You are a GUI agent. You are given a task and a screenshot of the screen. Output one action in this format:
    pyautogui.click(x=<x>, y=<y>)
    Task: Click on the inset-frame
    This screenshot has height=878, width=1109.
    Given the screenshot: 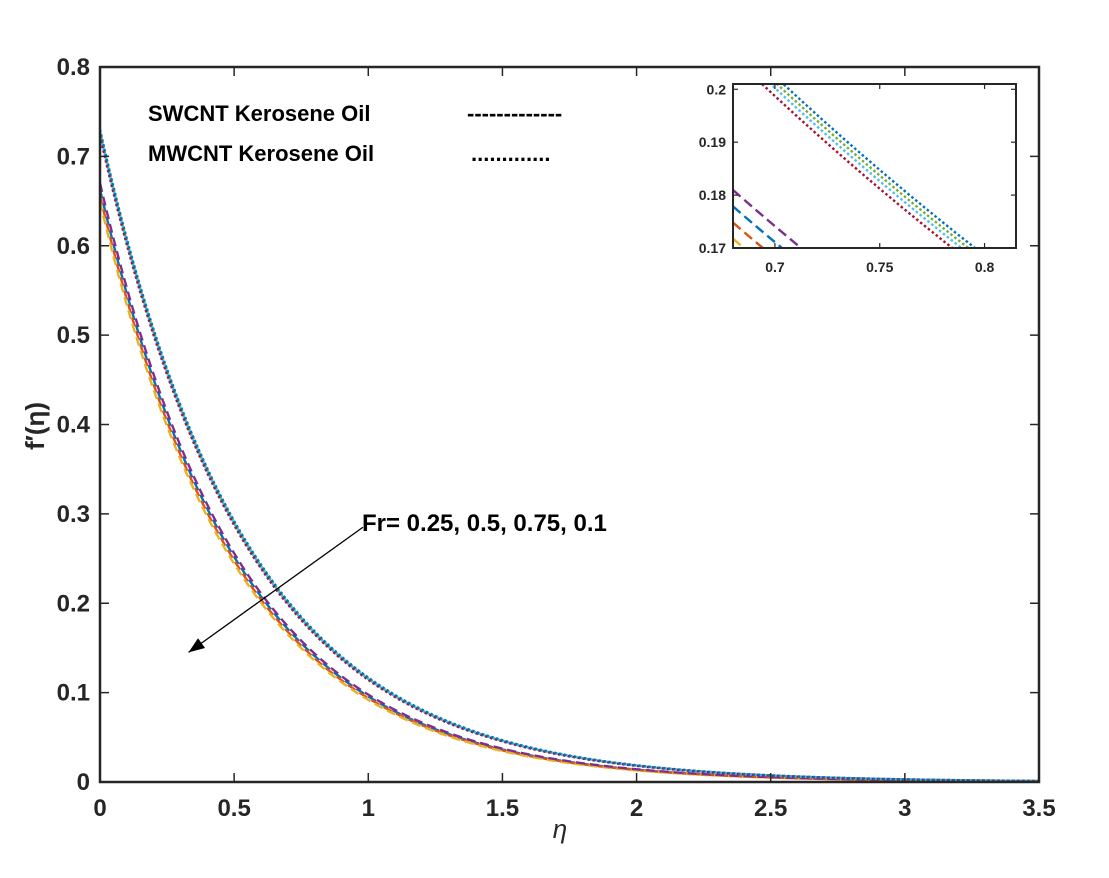 What is the action you would take?
    pyautogui.click(x=874, y=166)
    